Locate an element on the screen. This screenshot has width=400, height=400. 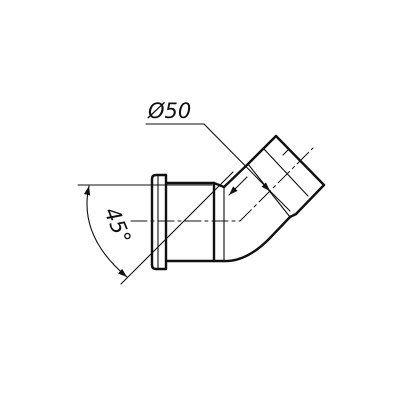
angle-label: 45° is located at coordinates (117, 226).